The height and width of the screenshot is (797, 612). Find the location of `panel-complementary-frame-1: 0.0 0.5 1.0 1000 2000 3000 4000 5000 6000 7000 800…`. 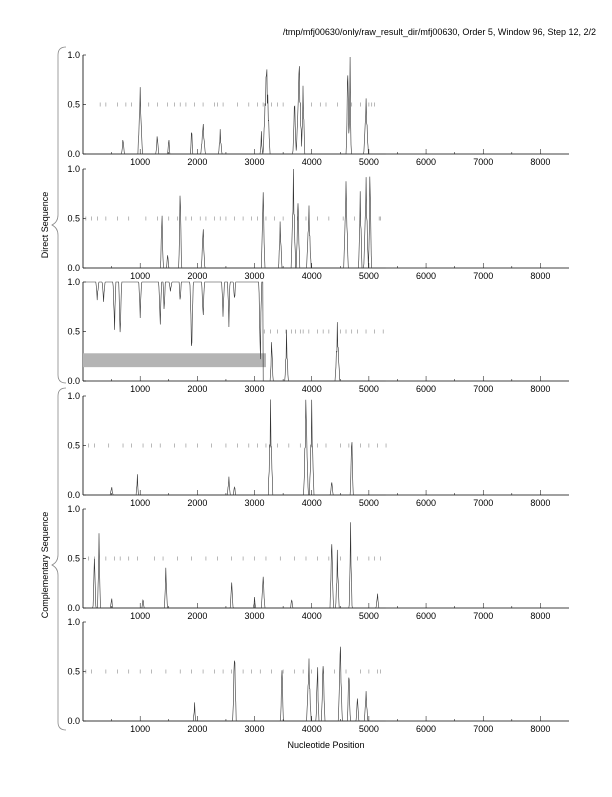

panel-complementary-frame-1: 0.0 0.5 1.0 1000 2000 3000 4000 5000 6000 7000 800… is located at coordinates (318, 449).